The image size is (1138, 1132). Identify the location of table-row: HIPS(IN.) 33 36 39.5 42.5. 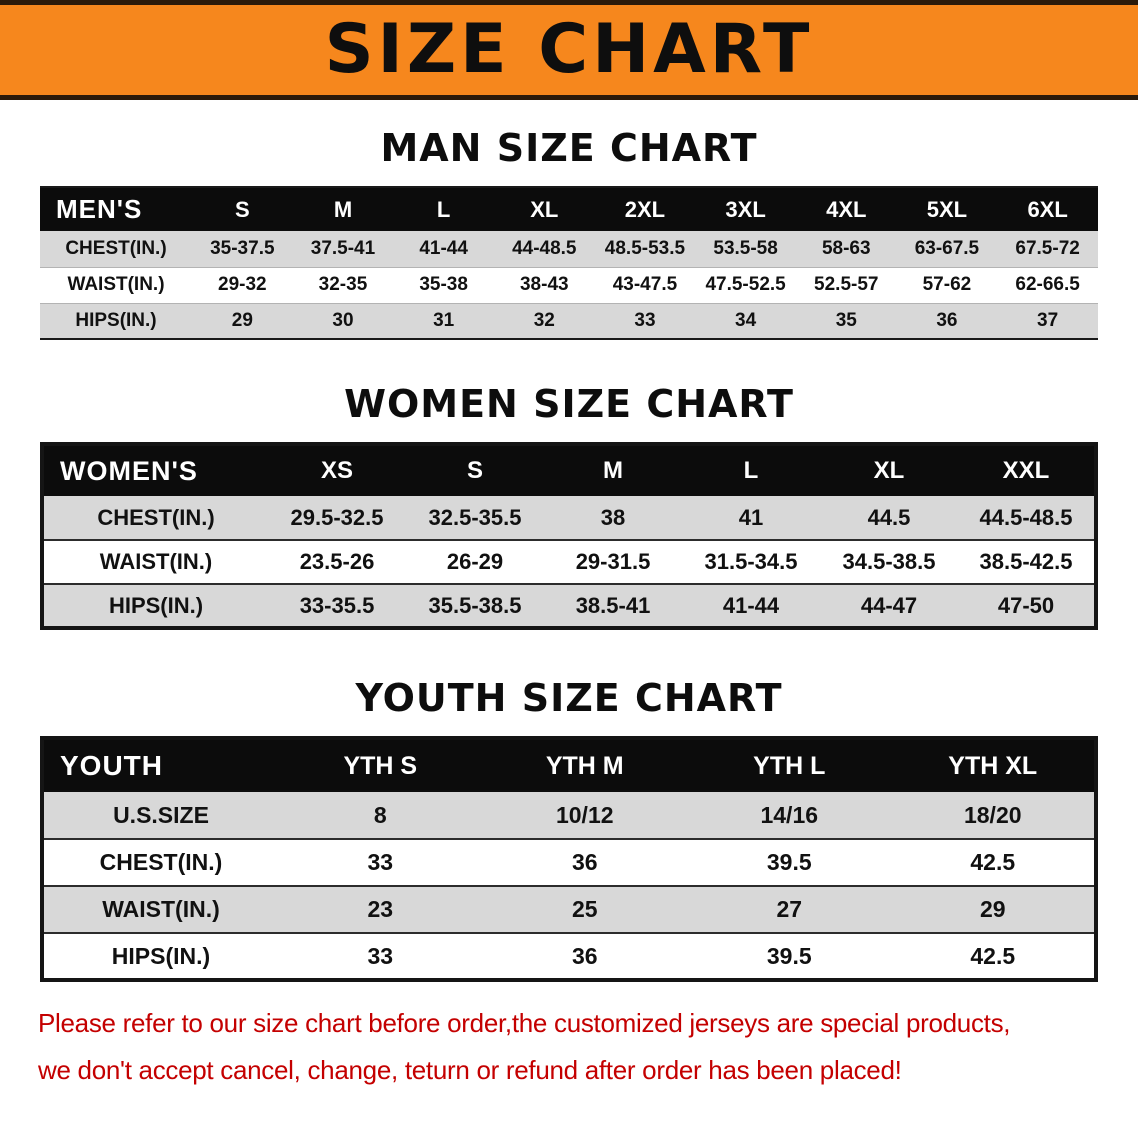
(569, 956).